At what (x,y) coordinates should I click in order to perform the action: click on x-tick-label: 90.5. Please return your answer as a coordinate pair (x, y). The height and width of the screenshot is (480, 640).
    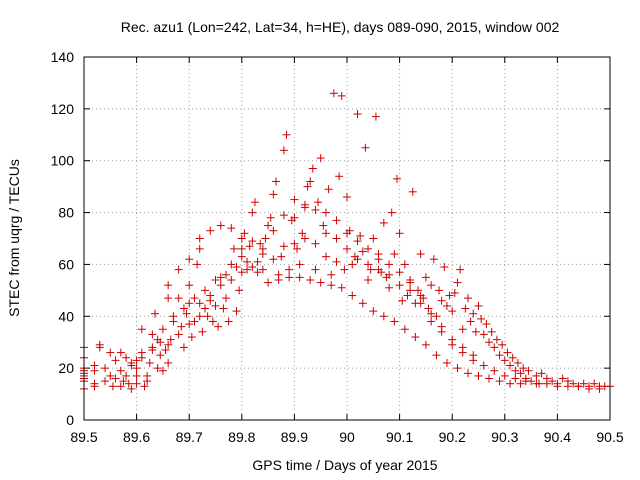
    Looking at the image, I should click on (609, 437).